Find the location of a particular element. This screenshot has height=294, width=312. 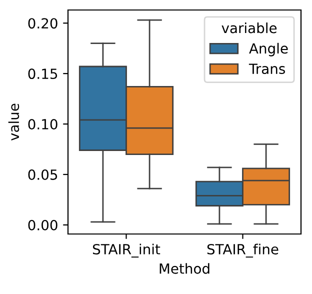

y-tick-label: 0.00 is located at coordinates (43, 225).